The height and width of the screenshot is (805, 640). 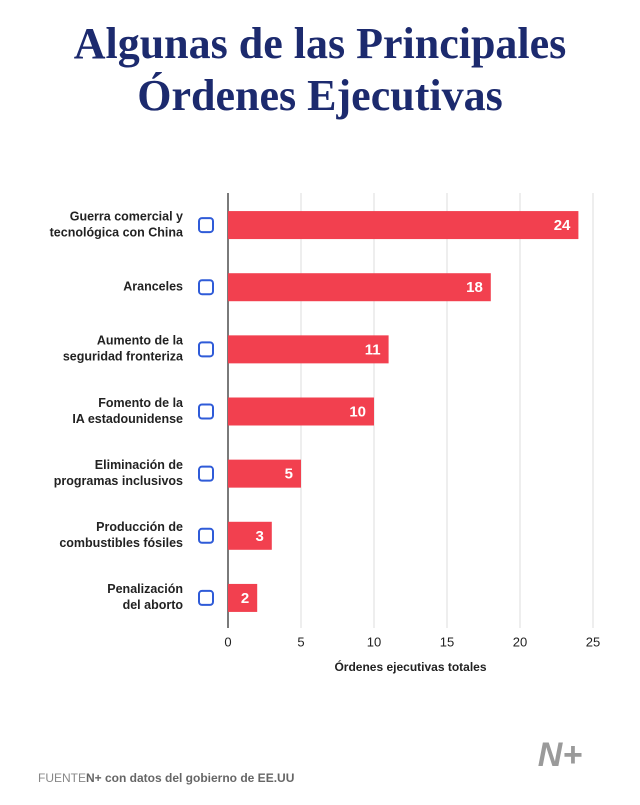 I want to click on value-label: 18, so click(x=474, y=287).